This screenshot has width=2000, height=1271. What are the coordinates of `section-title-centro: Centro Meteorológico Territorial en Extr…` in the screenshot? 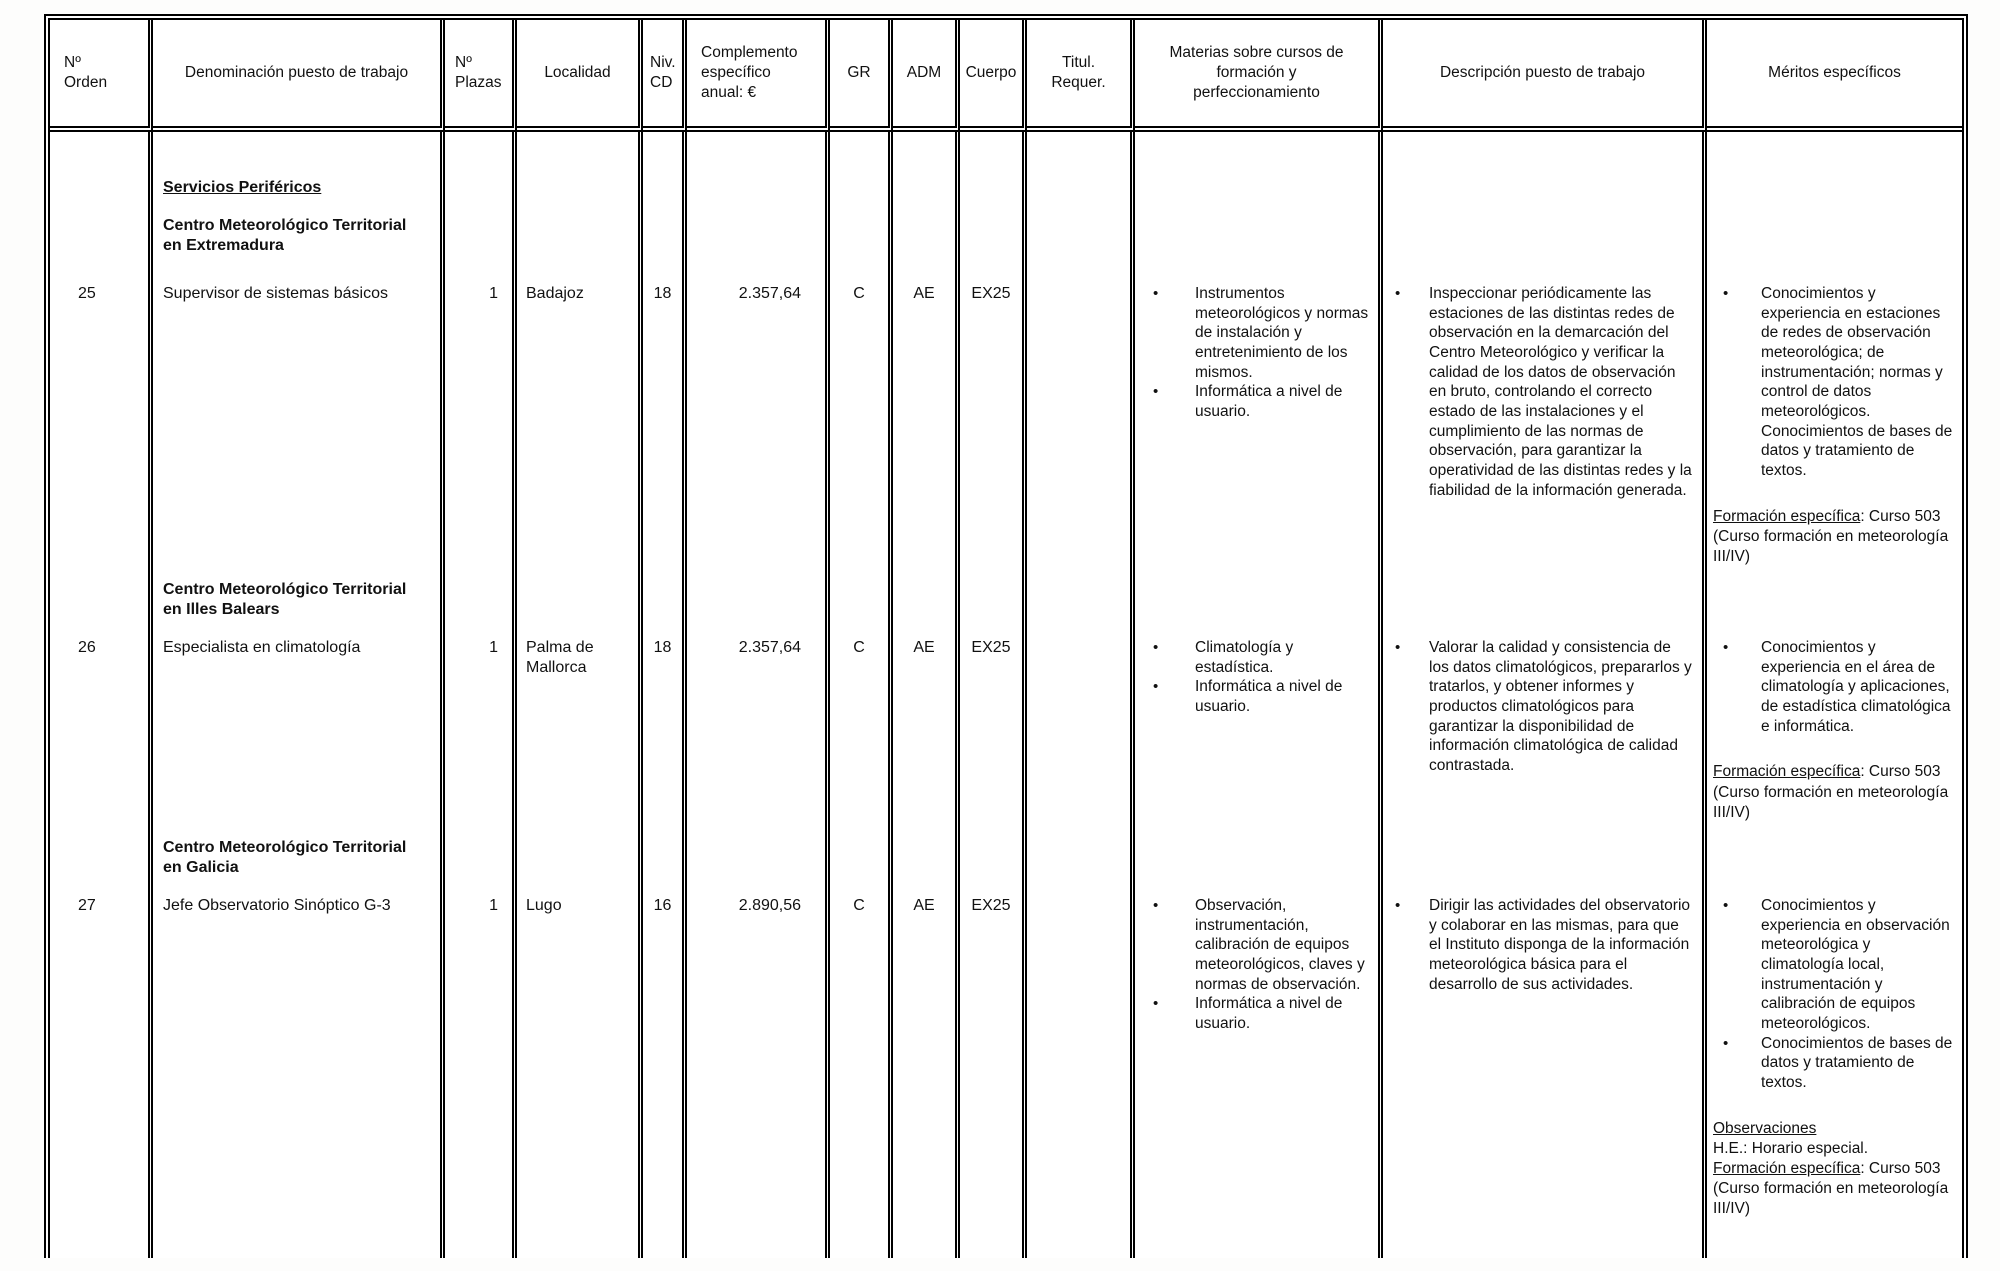 It's located at (285, 235).